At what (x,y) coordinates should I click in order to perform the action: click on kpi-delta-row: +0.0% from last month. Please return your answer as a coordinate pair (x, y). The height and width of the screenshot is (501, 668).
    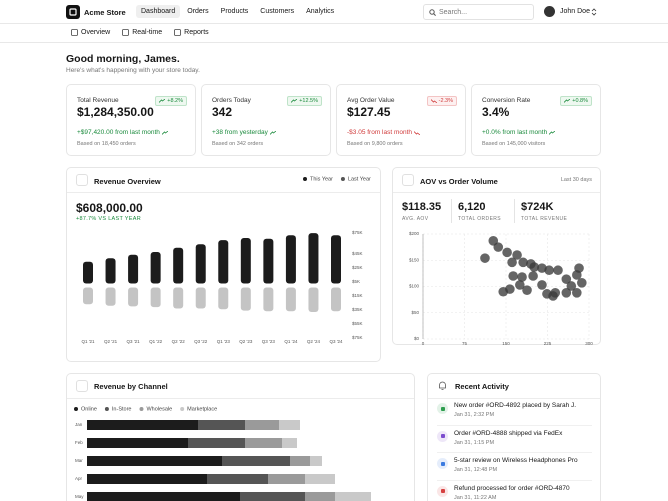
    Looking at the image, I should click on (519, 132).